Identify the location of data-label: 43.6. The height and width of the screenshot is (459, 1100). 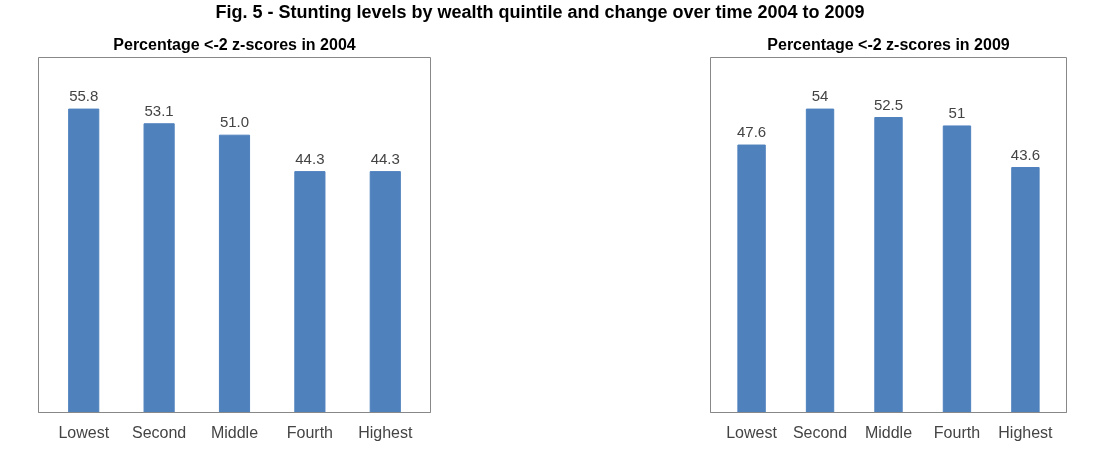
(1025, 154).